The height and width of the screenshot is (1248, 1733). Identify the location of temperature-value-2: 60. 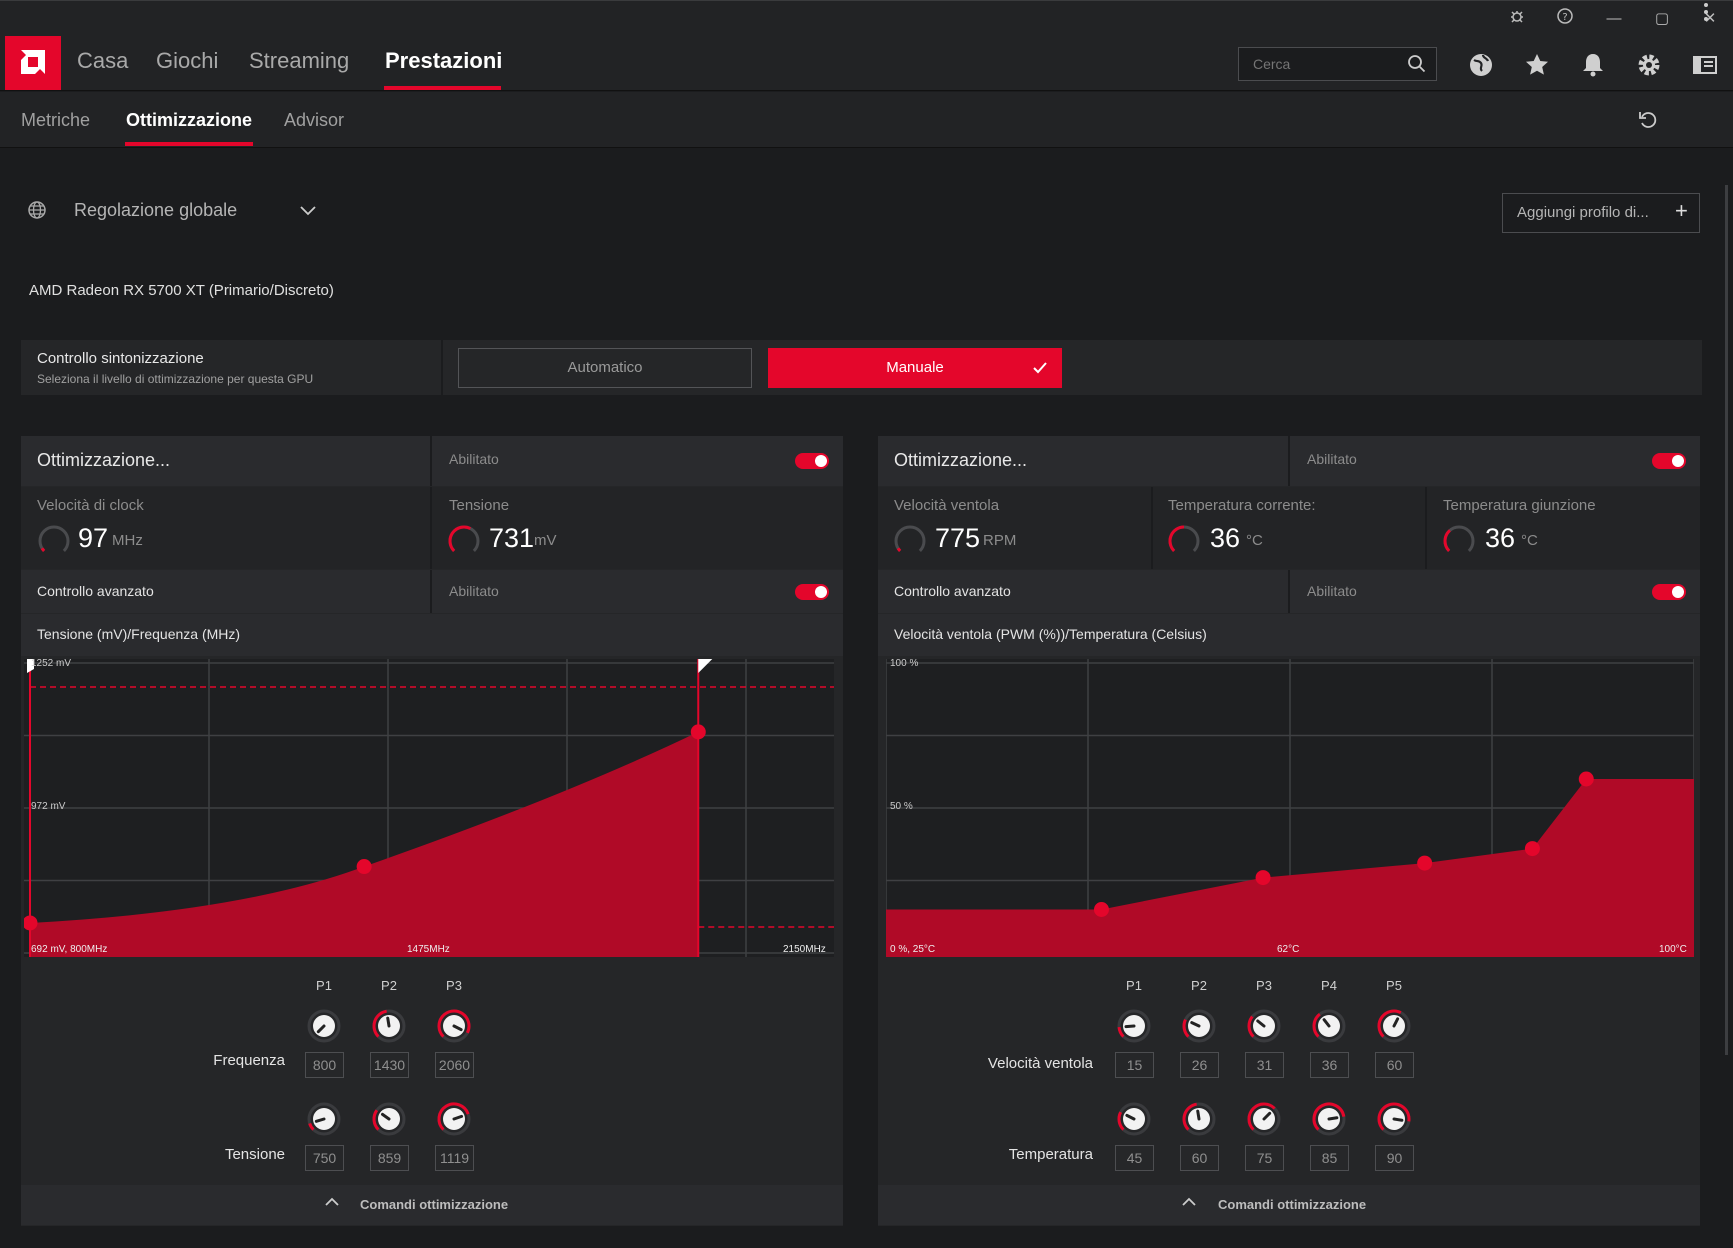
(1199, 1158).